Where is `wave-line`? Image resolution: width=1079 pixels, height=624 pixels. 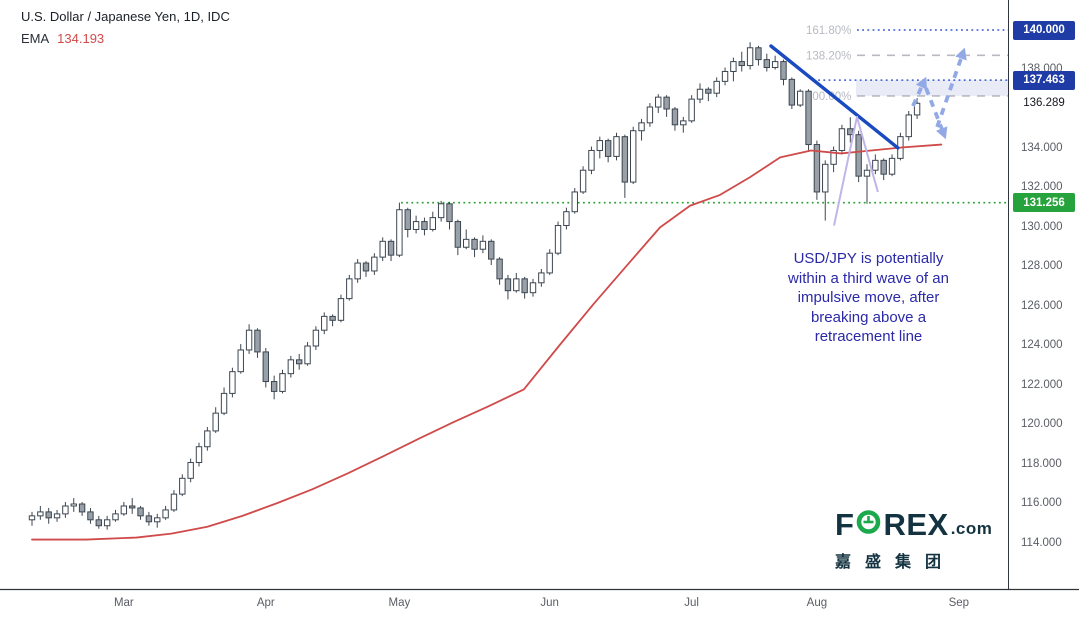 wave-line is located at coordinates (856, 170).